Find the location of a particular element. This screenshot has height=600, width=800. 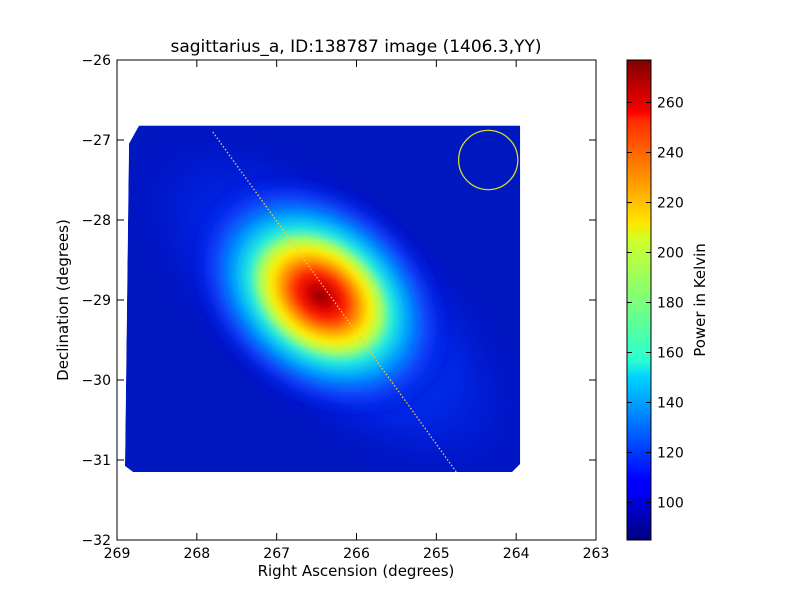

heatmap-source is located at coordinates (320, 296).